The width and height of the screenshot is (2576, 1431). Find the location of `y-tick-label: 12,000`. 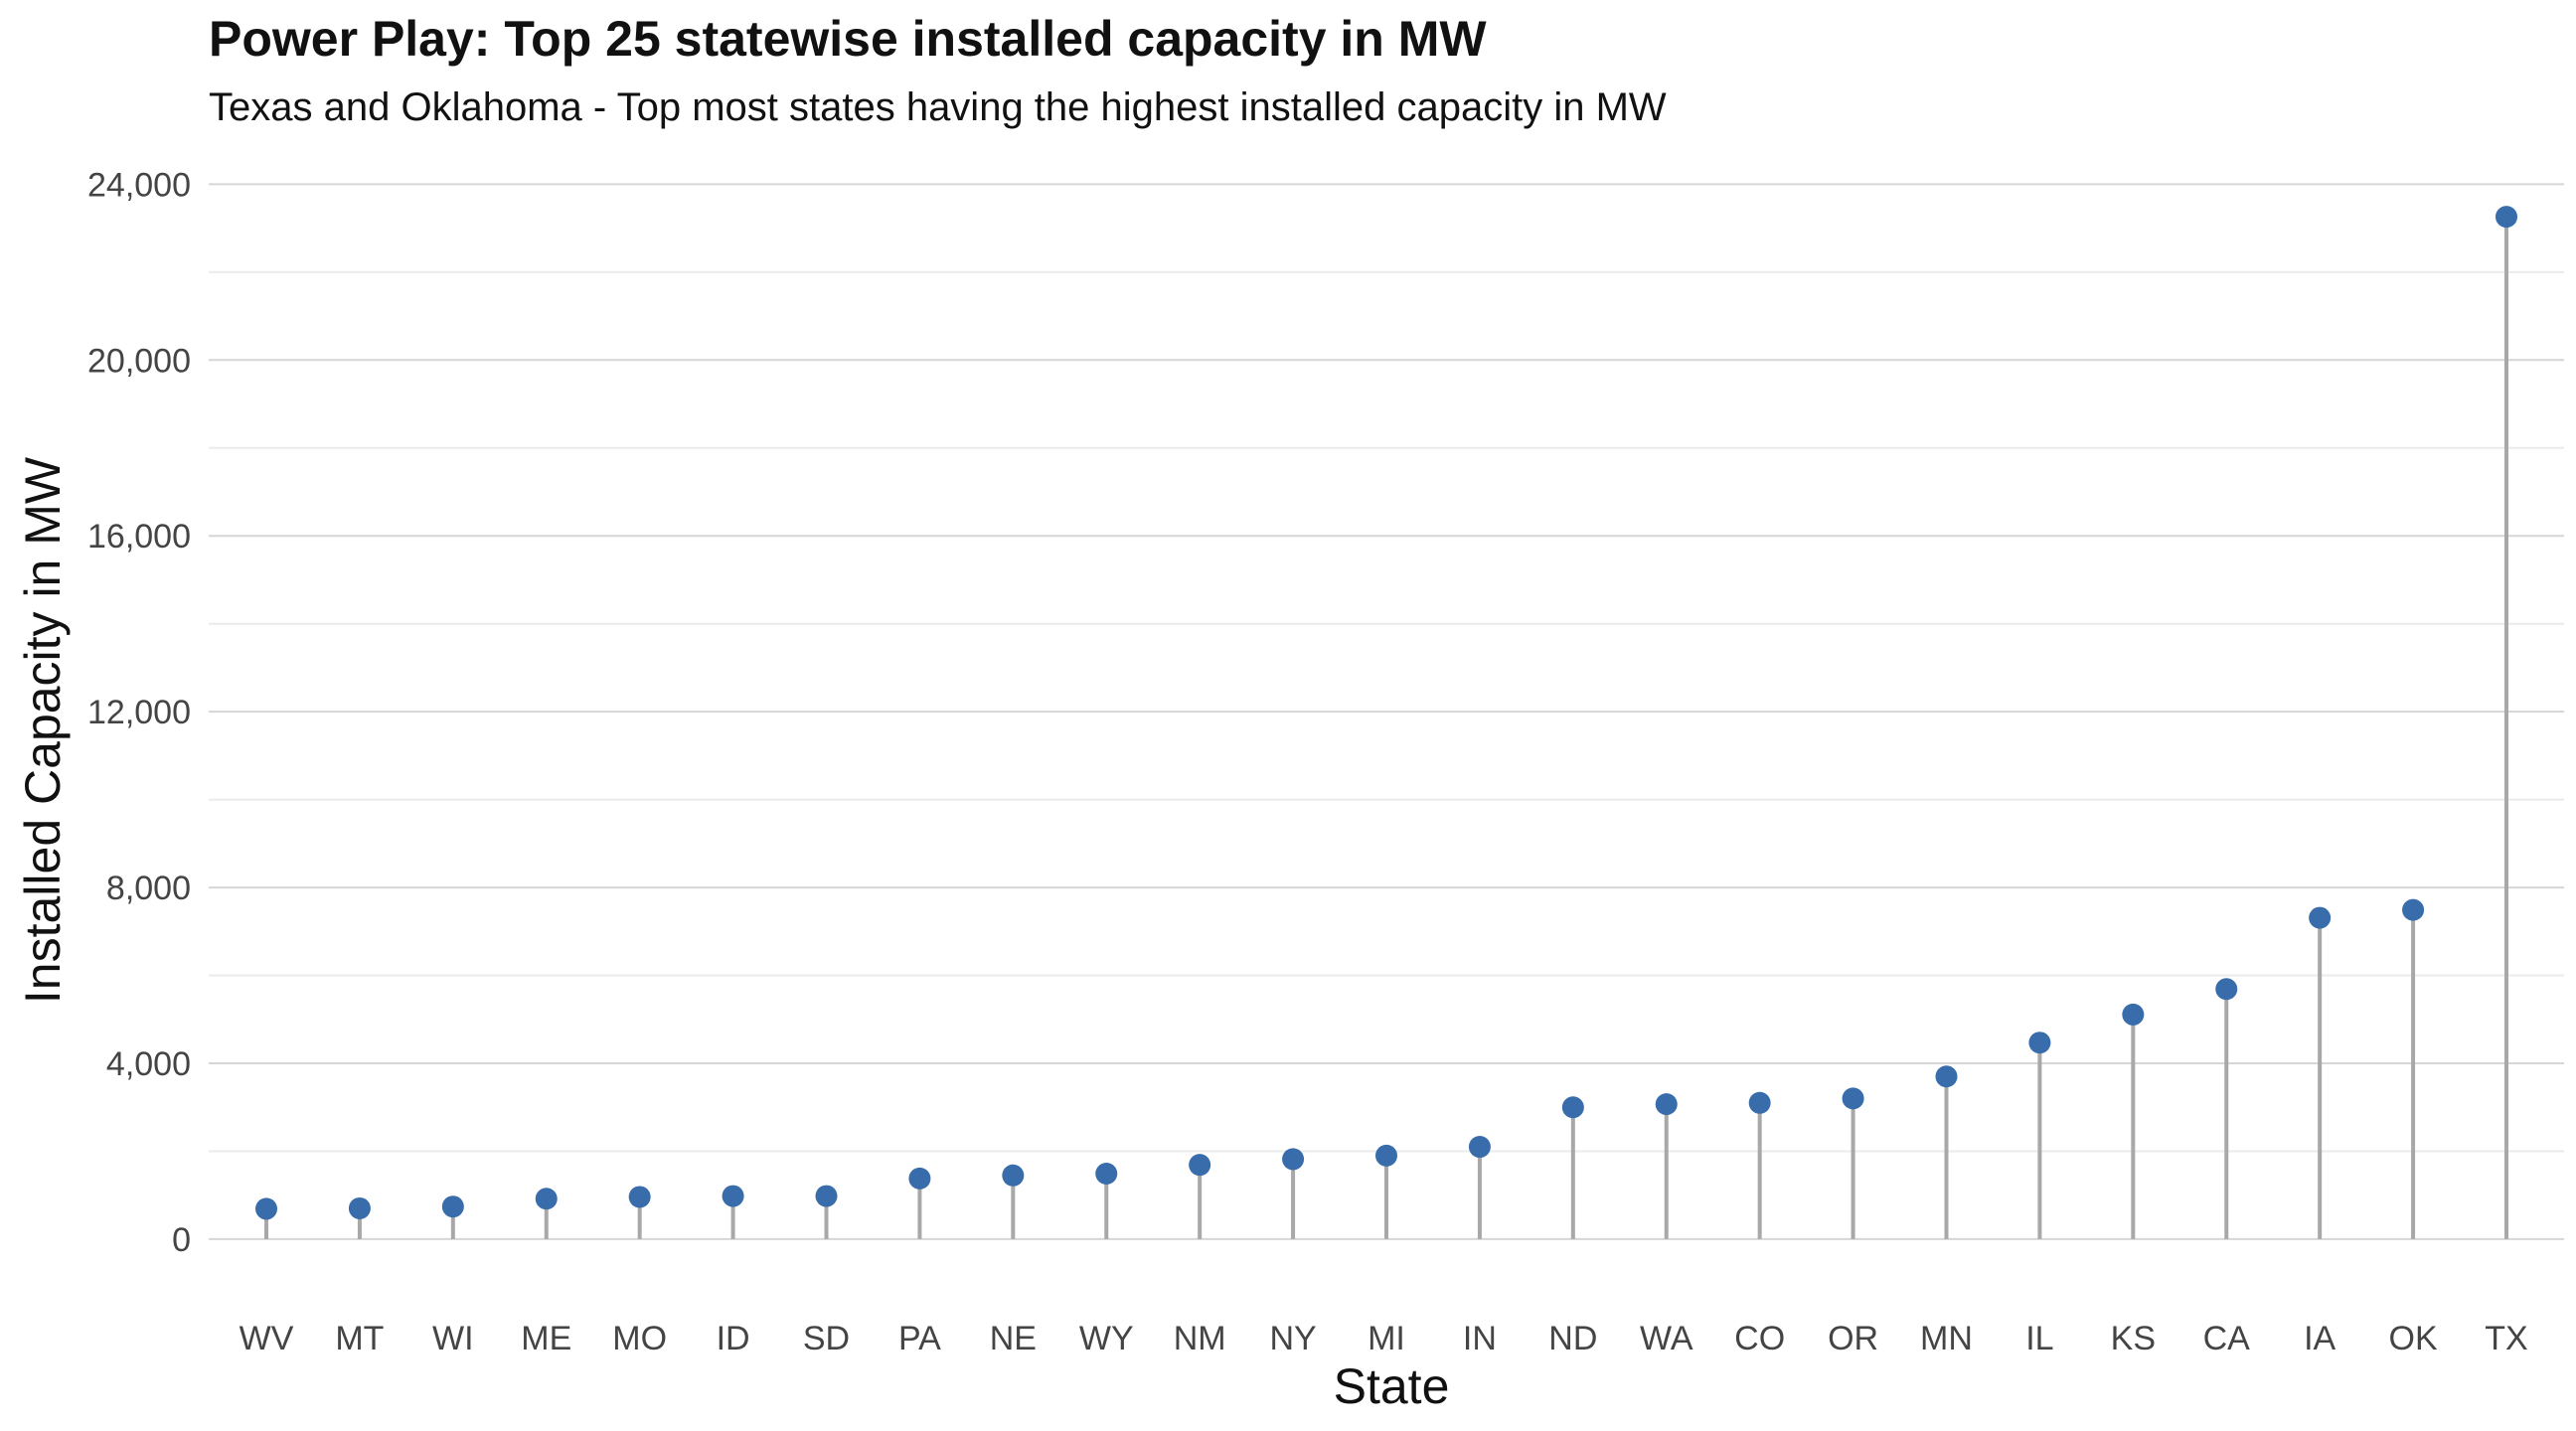

y-tick-label: 12,000 is located at coordinates (139, 712).